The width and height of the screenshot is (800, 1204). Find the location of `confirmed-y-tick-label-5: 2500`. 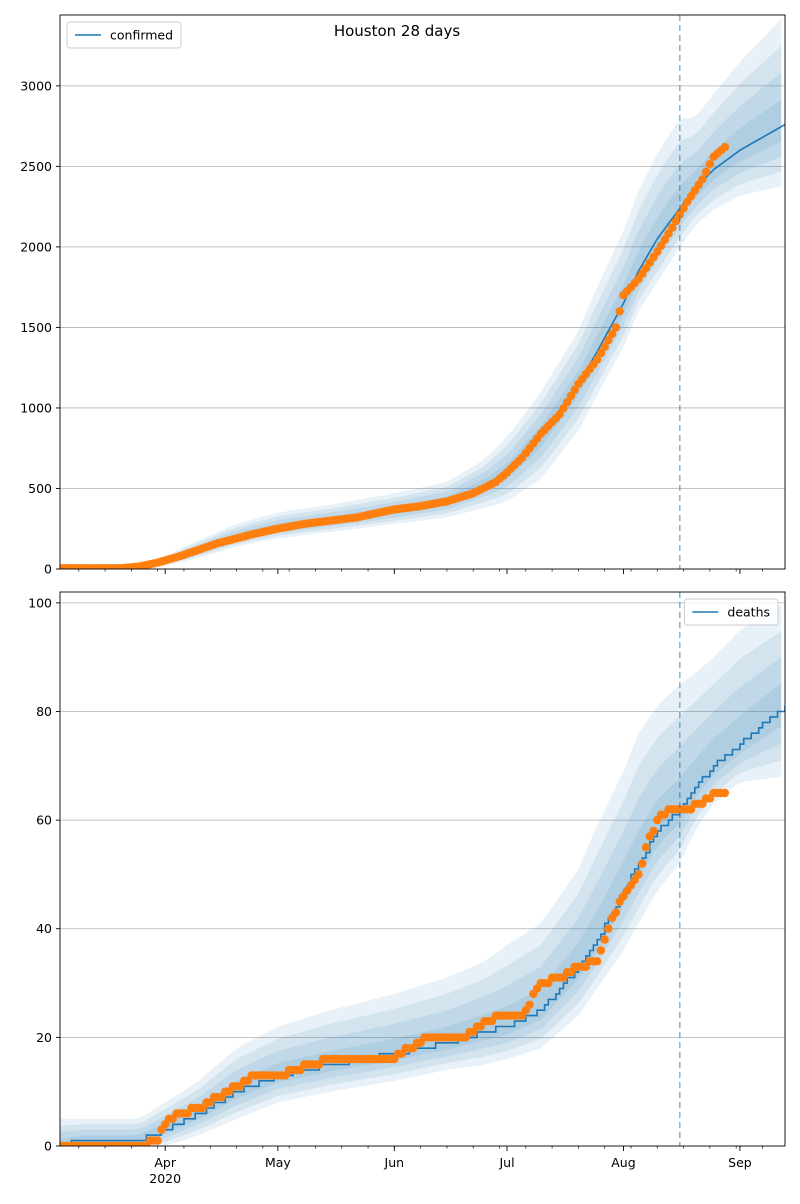

confirmed-y-tick-label-5: 2500 is located at coordinates (36, 166).